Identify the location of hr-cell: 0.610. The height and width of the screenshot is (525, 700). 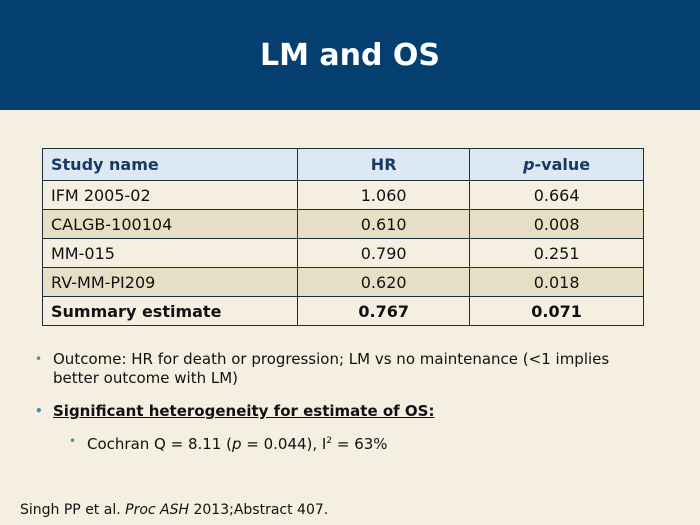
(384, 224).